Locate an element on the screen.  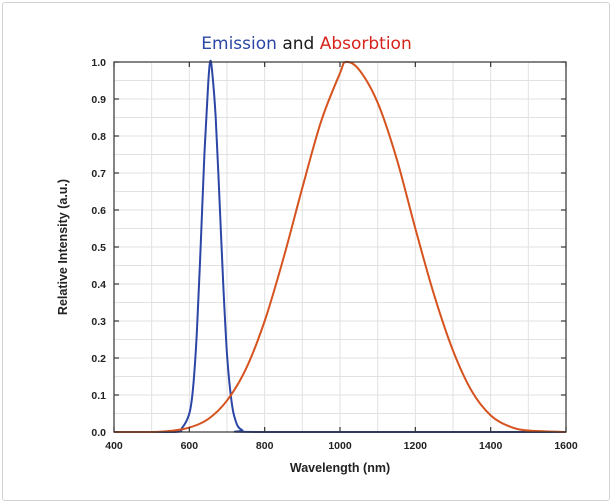
y-axis-label: Relative Intensity (a.u.) is located at coordinates (63, 247).